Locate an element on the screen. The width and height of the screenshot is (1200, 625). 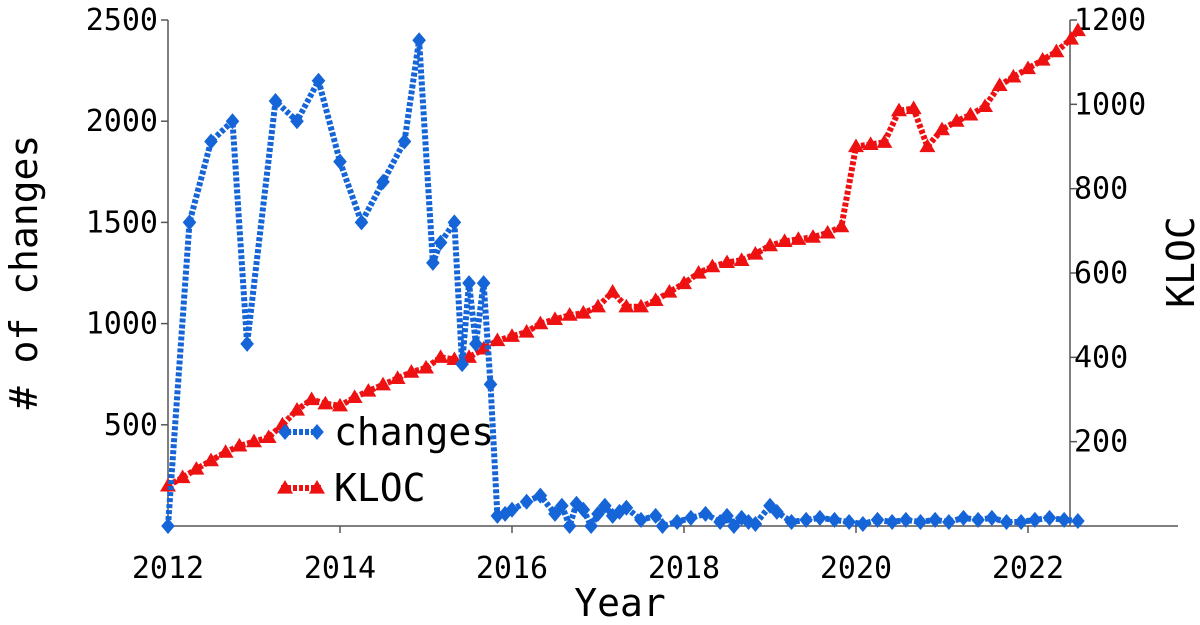
x-axis-title: Year is located at coordinates (620, 603).